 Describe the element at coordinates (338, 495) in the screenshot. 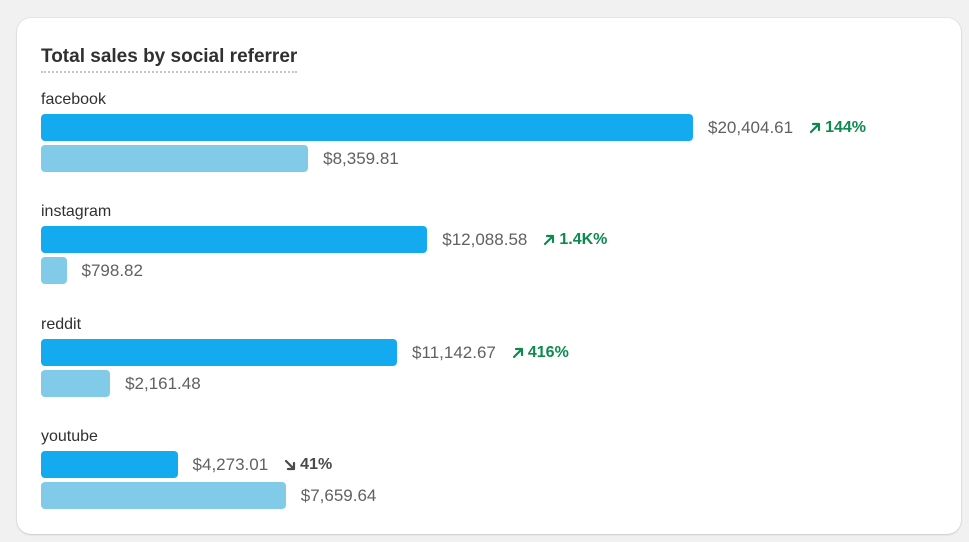

I see `value-label-previous-youtube: $7,659.64` at that location.